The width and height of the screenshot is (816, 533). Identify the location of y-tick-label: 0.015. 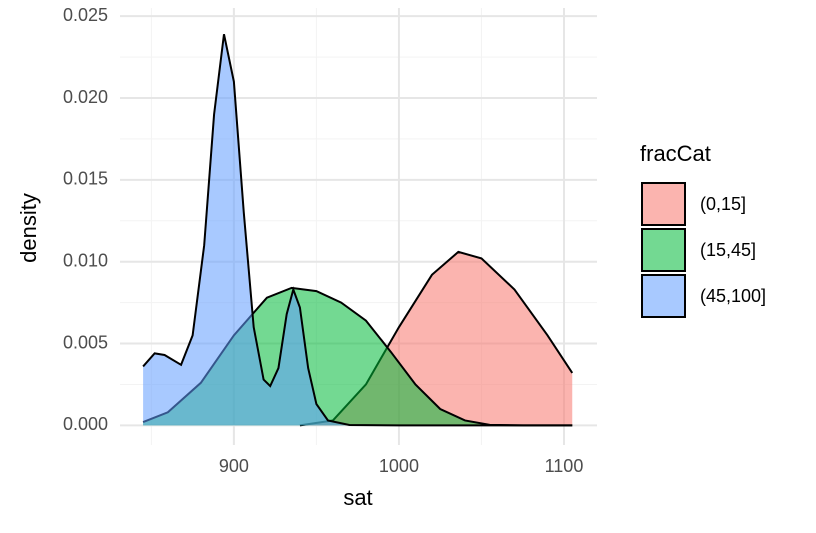
(85, 179).